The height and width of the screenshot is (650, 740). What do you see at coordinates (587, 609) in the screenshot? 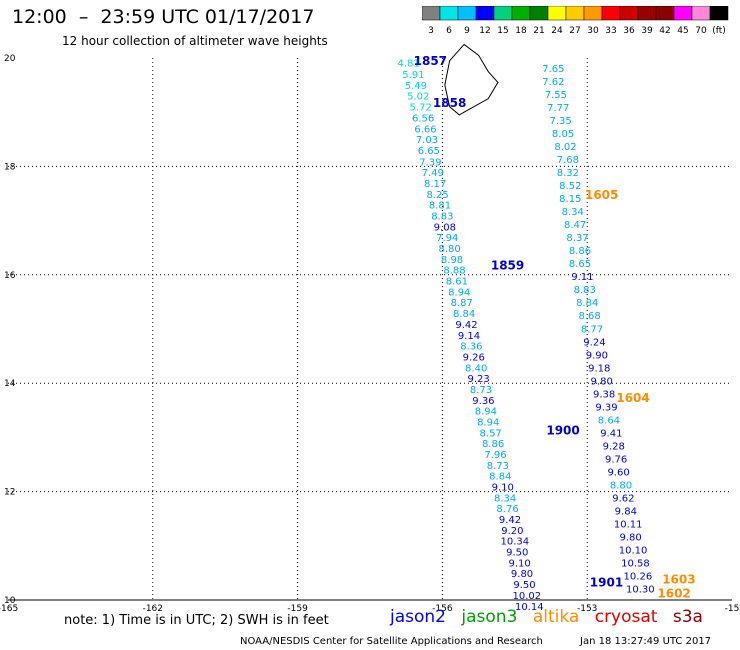
I see `x-tick-label: -153` at bounding box center [587, 609].